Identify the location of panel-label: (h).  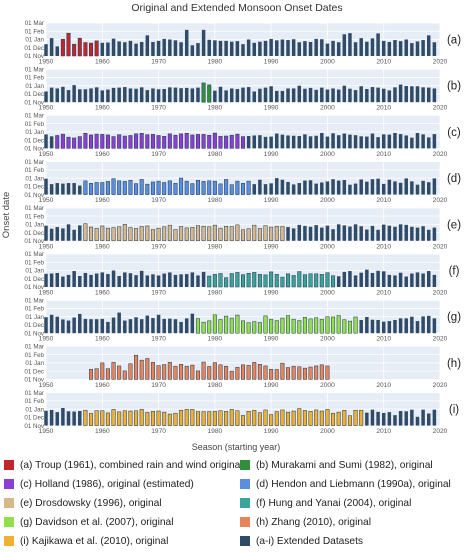
(454, 364).